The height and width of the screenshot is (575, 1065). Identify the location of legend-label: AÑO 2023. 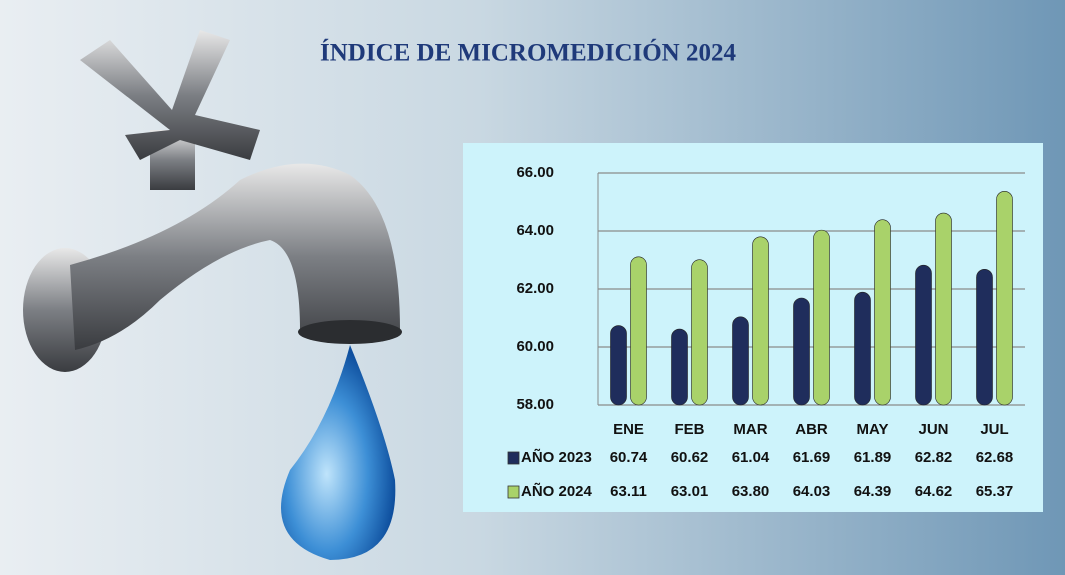
(556, 457).